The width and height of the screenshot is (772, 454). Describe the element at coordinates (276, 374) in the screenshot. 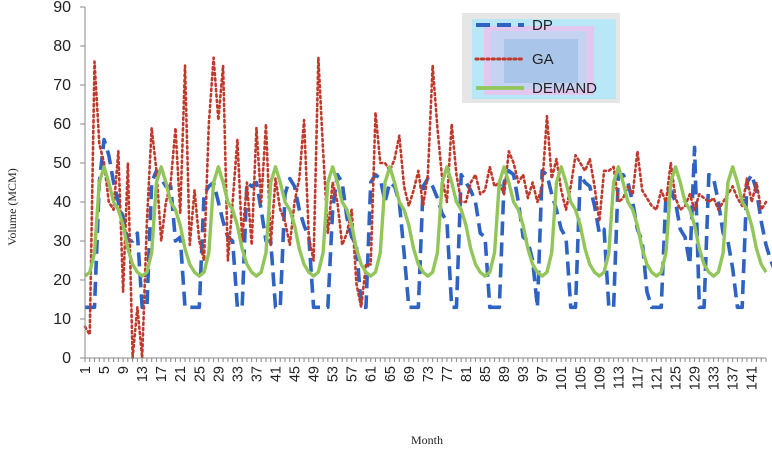

I see `x-tick-label: 41` at that location.